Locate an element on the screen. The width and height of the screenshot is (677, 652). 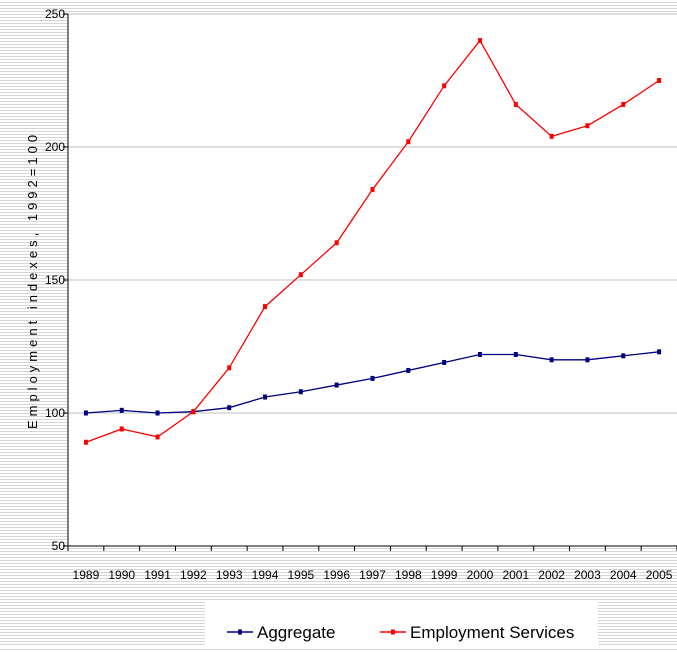
legend-label: Aggregate is located at coordinates (296, 632).